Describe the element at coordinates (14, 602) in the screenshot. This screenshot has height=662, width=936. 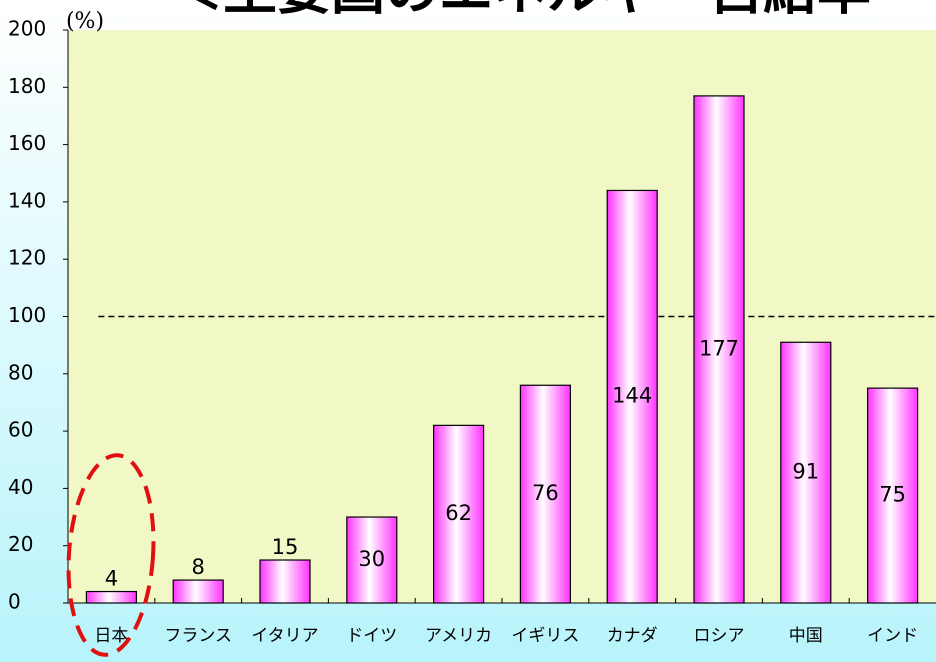
I see `y-tick-label: 0` at that location.